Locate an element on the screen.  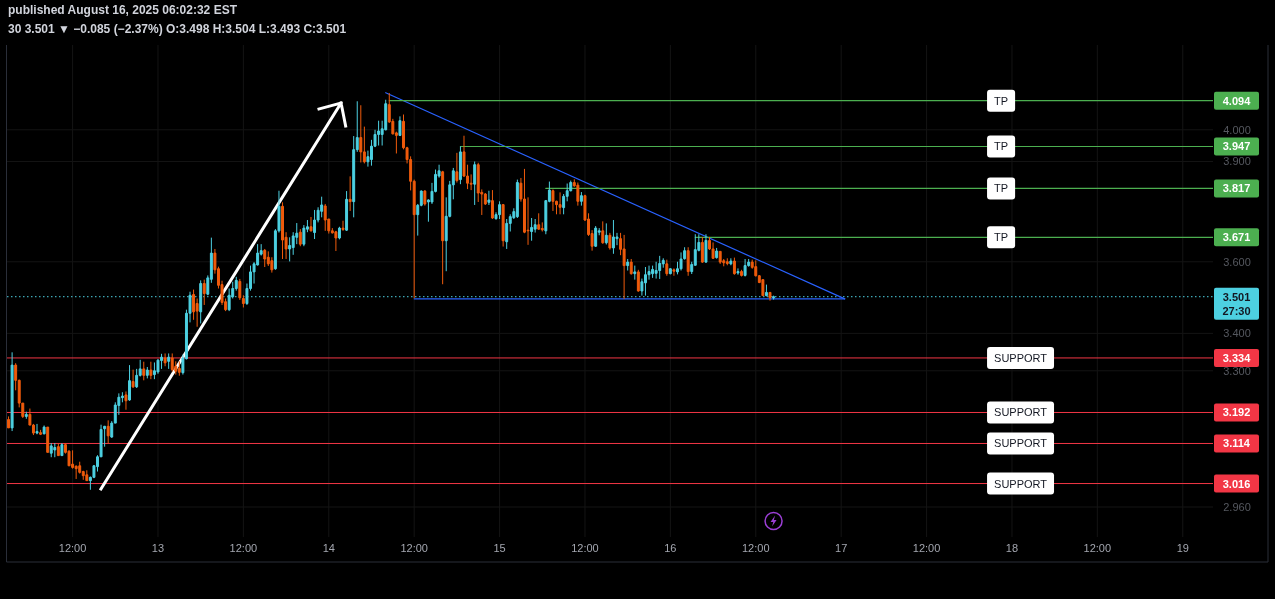
chart-title: published August 16, 2025 06:02:32 EST is located at coordinates (123, 10).